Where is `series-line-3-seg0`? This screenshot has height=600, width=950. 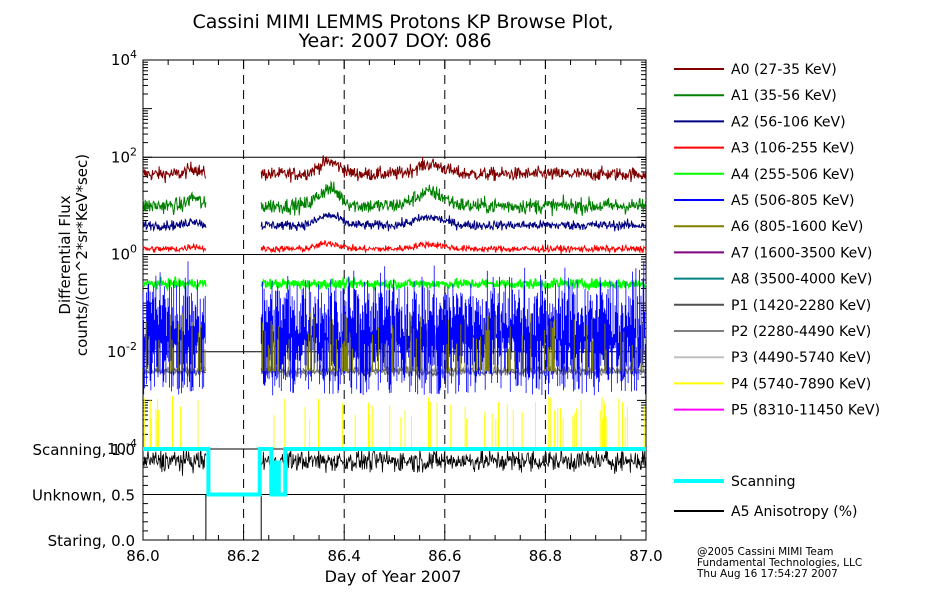 series-line-3-seg0 is located at coordinates (174, 248).